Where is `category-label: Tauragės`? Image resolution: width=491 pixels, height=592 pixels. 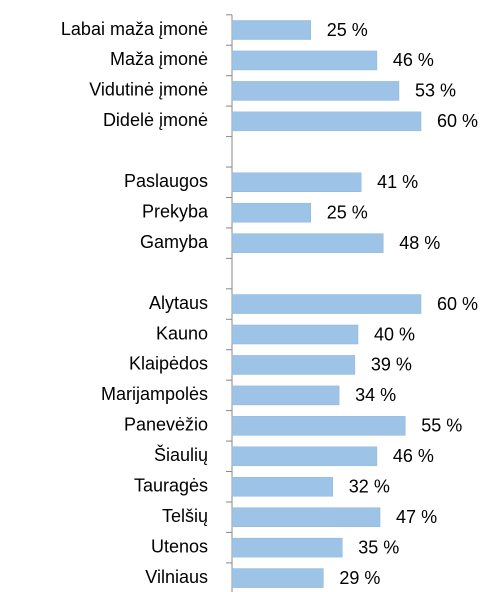
category-label: Tauragės is located at coordinates (171, 486).